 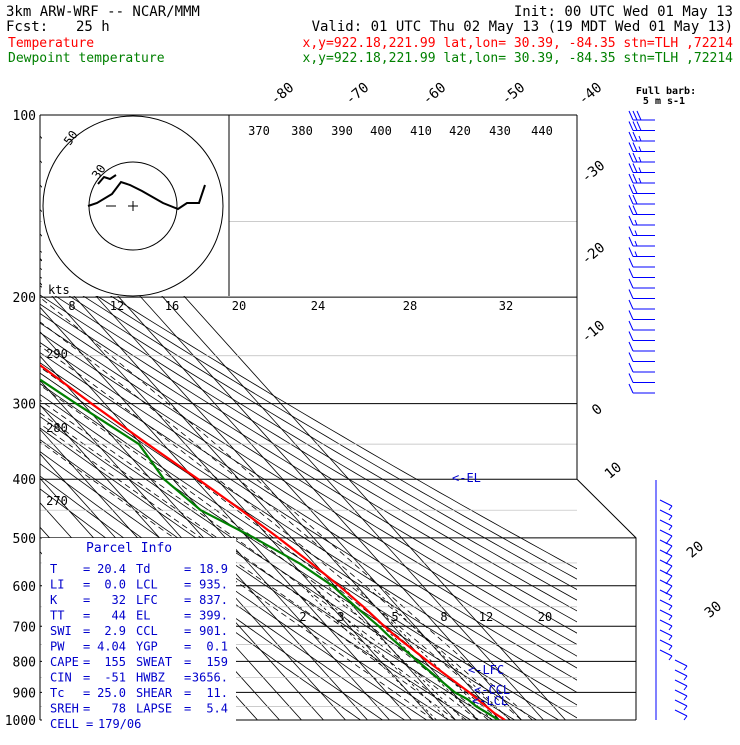 I want to click on parcel-l2: LCL, so click(x=147, y=585).